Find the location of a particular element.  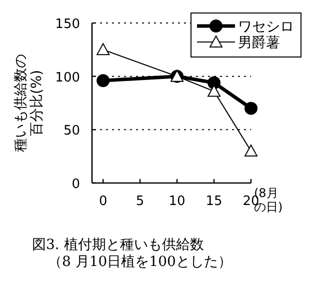

y-axis-title: 種いも供給数の百分比(%) is located at coordinates (29, 103).